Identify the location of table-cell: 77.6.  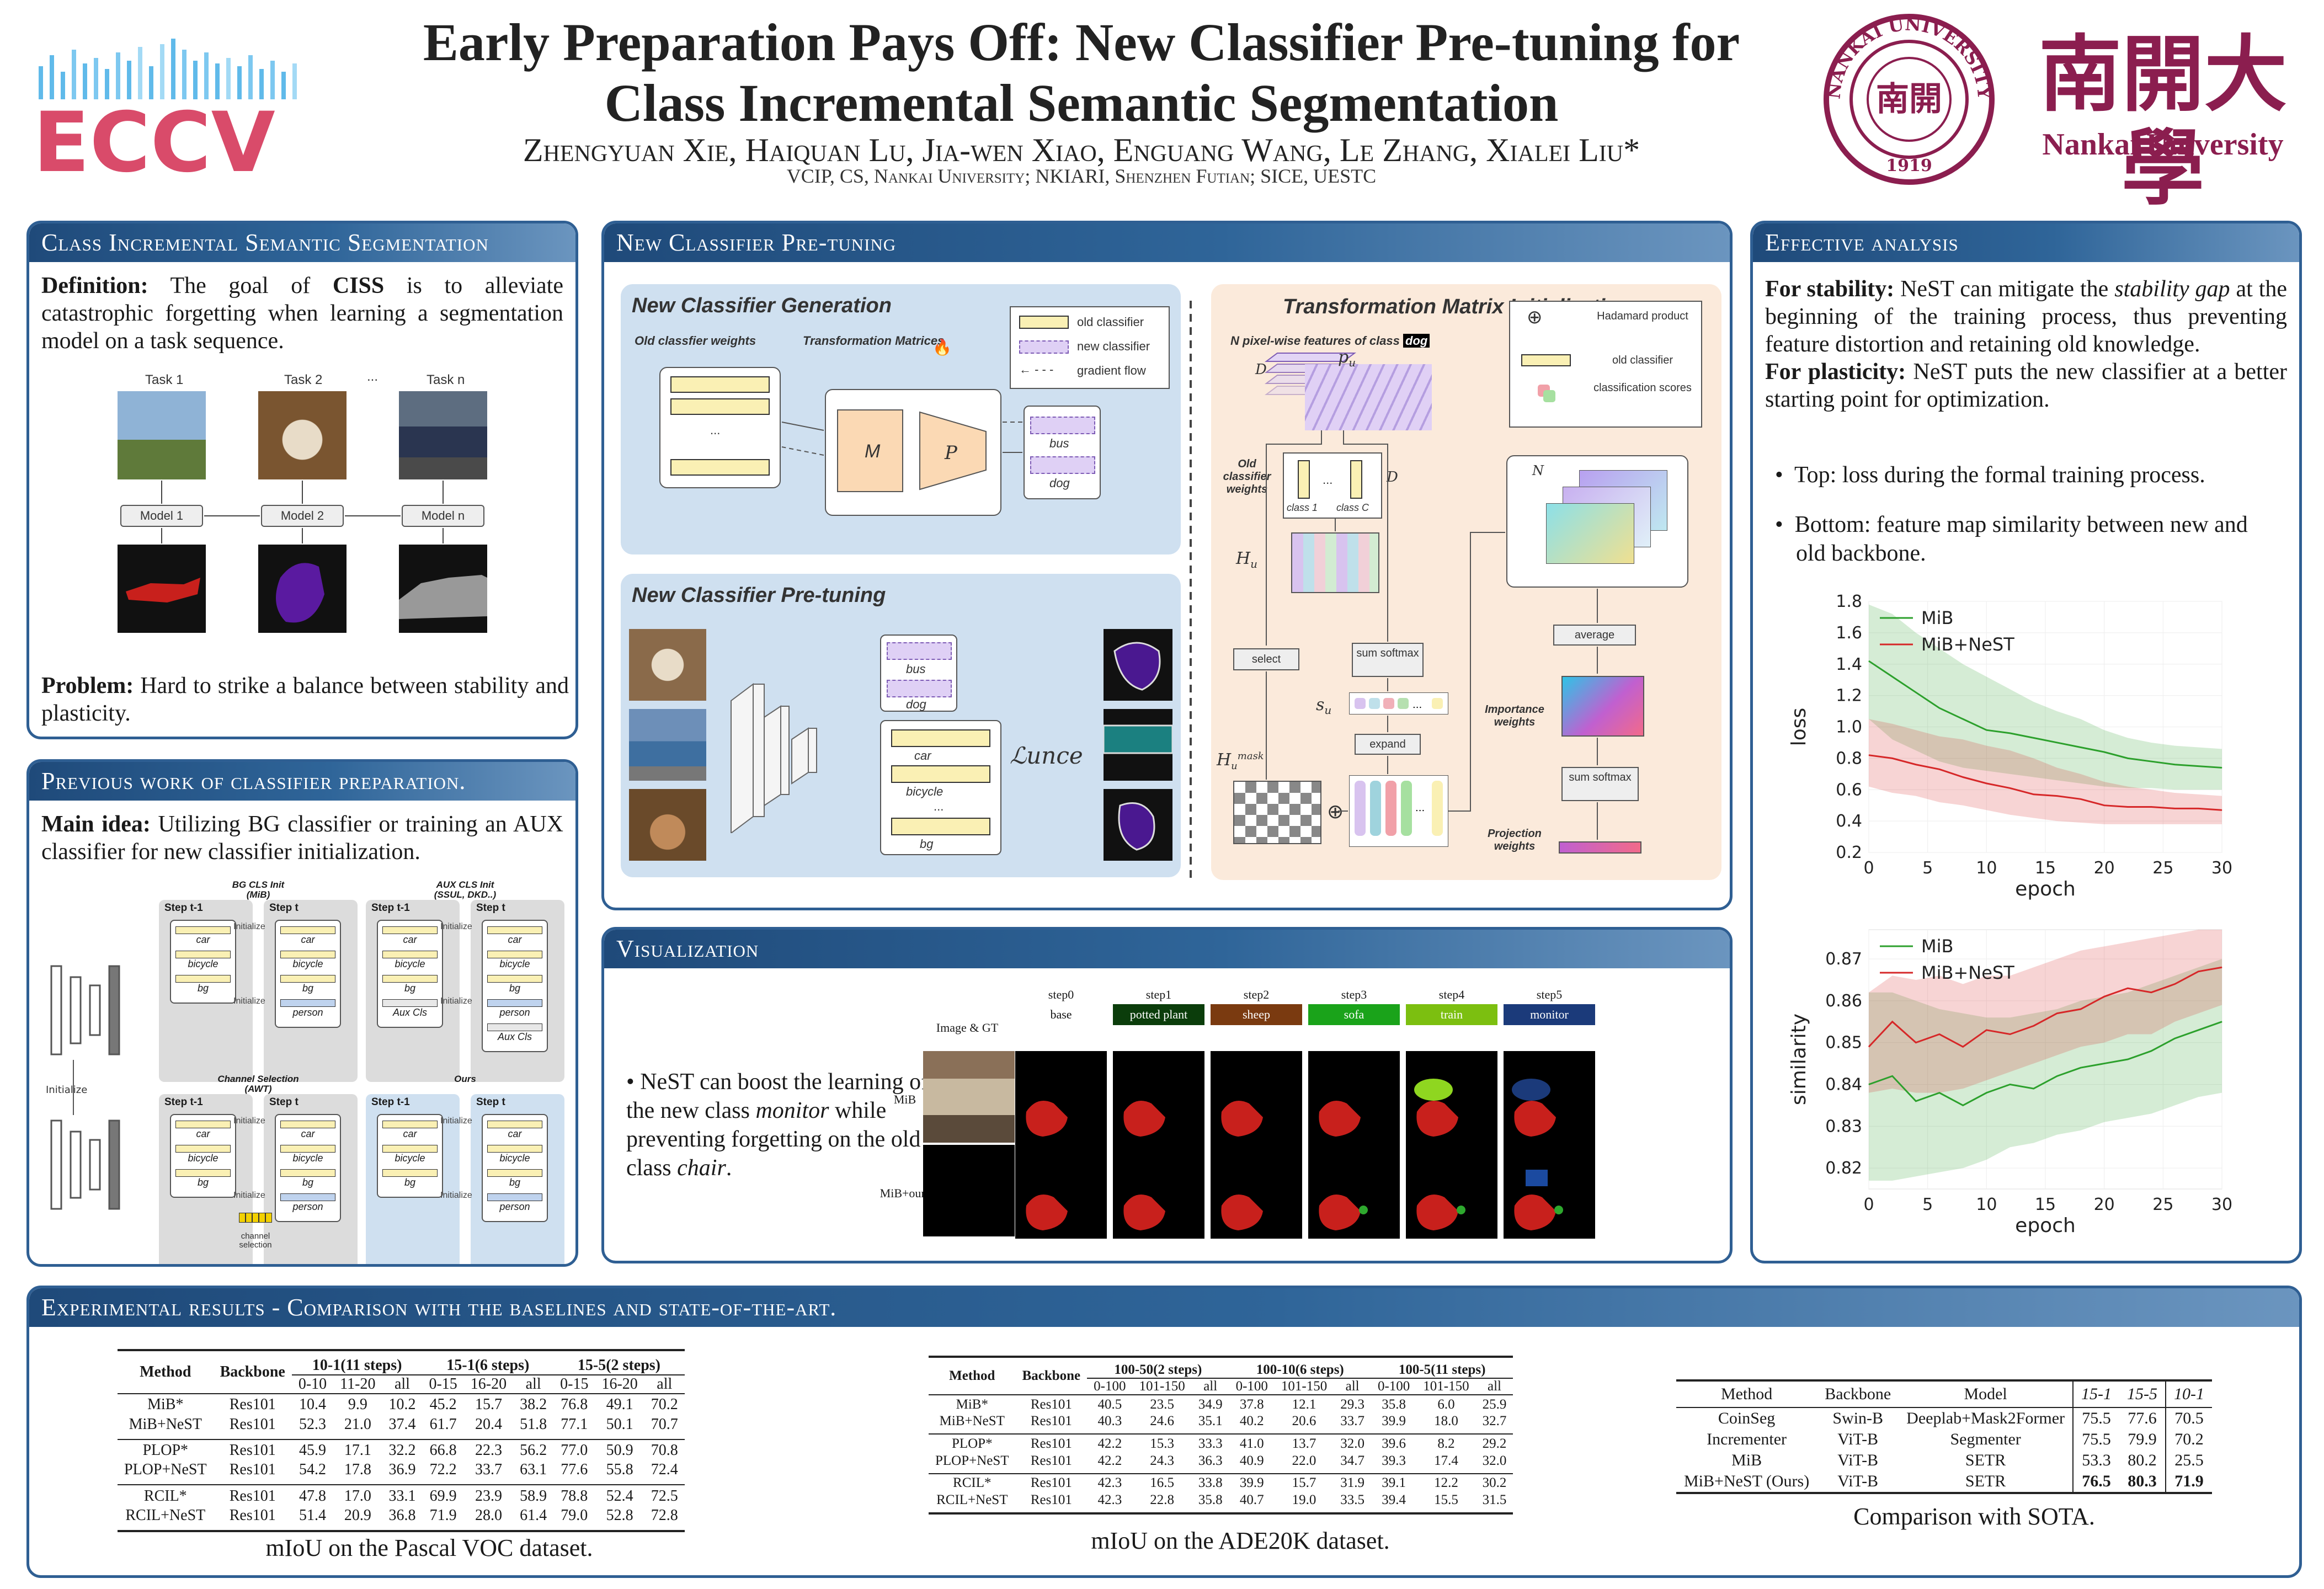
(2142, 1418).